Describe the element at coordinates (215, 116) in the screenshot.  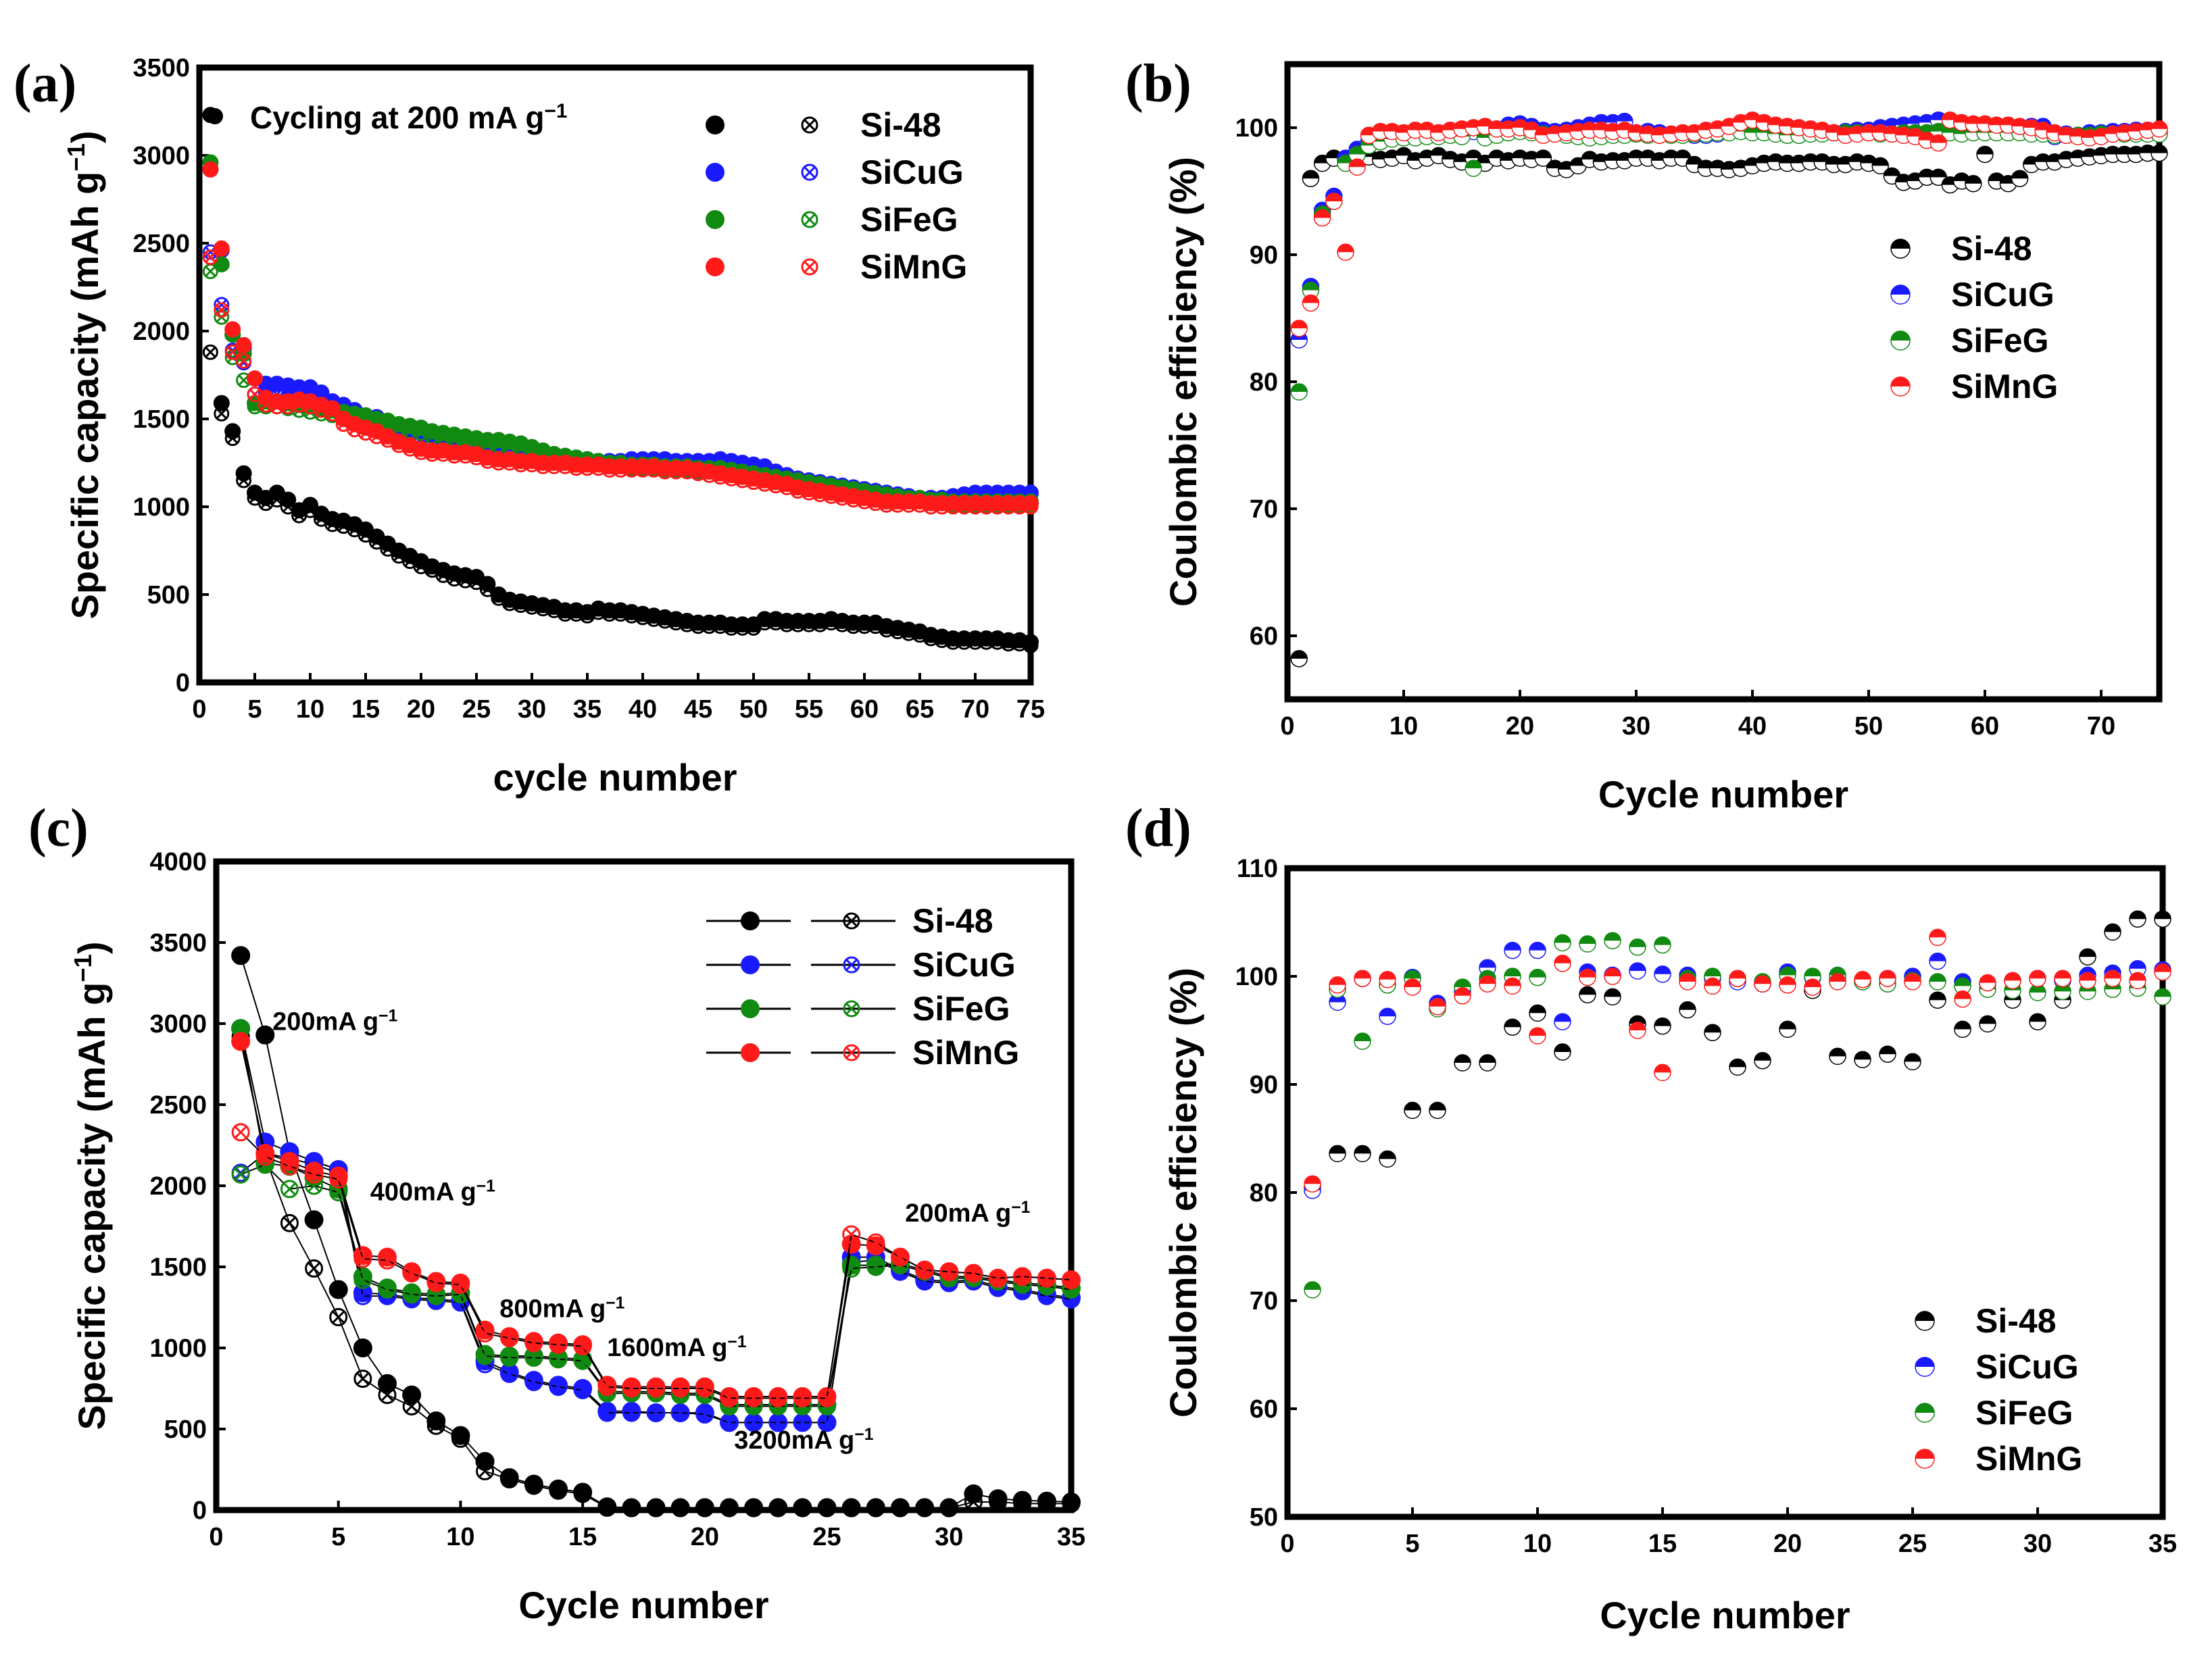
I see `condition-marker` at that location.